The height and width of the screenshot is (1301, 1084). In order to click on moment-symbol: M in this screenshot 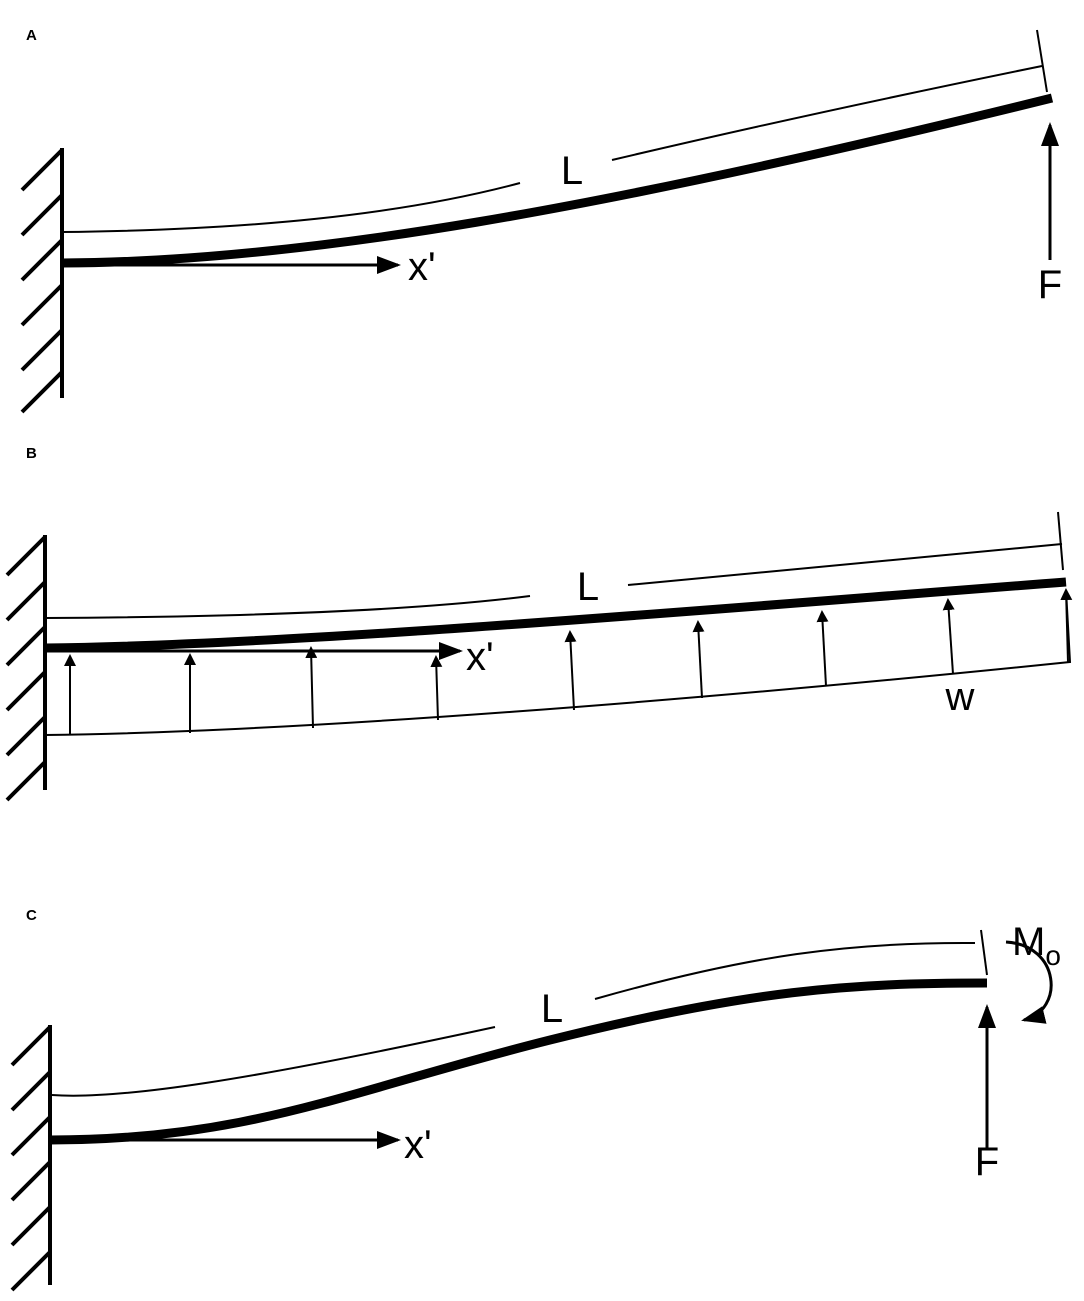, I will do `click(1028, 942)`.